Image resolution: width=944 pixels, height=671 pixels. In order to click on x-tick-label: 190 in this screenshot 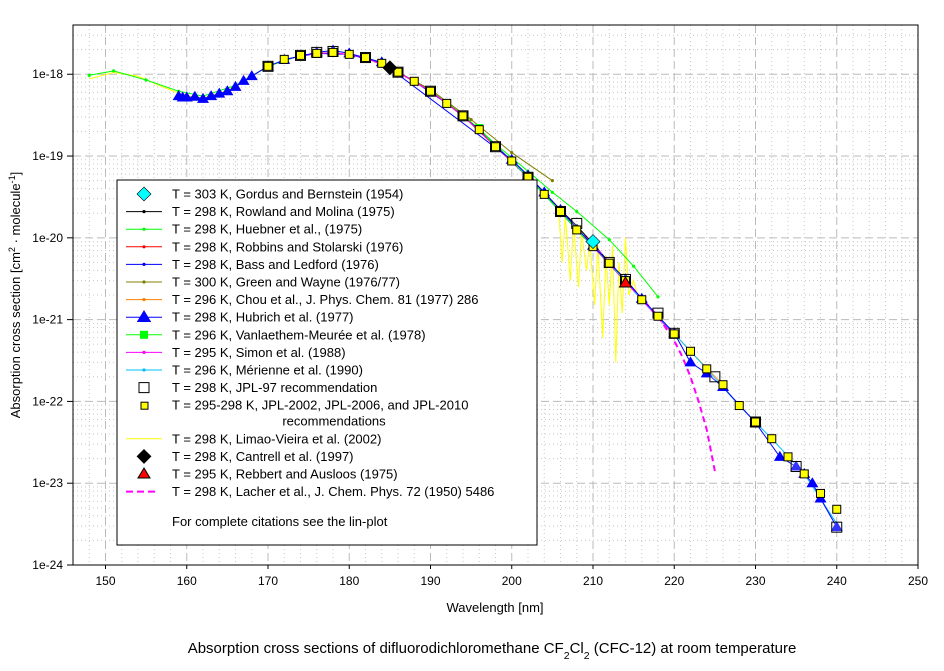, I will do `click(430, 581)`.